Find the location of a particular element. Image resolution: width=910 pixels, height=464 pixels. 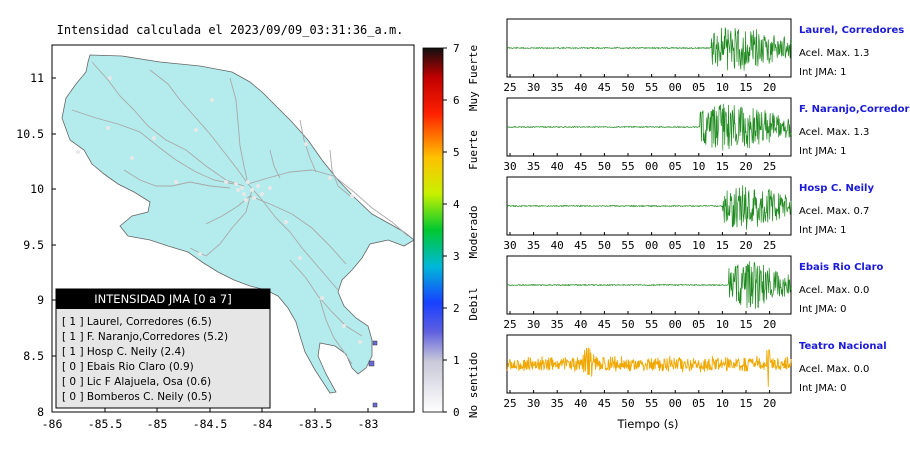

station-name: Laurel, Corredores is located at coordinates (851, 30).